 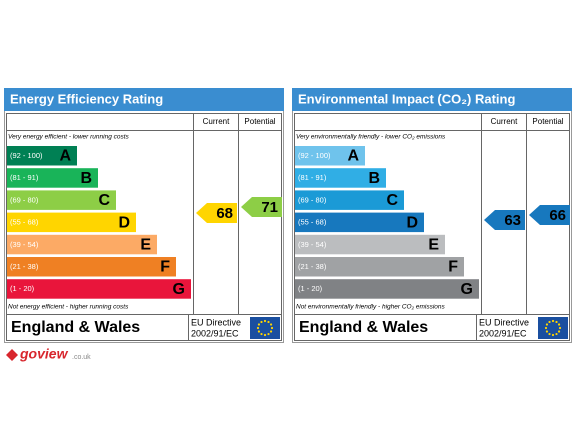 I want to click on logo: goview .co.uk, so click(x=48, y=354).